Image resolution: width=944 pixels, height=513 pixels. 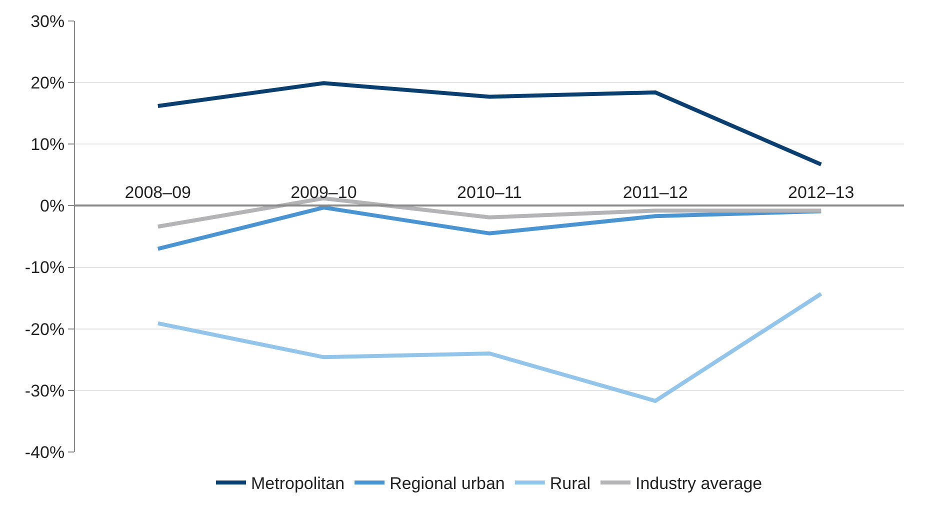 I want to click on x-tick-label: 2011–12, so click(x=655, y=192).